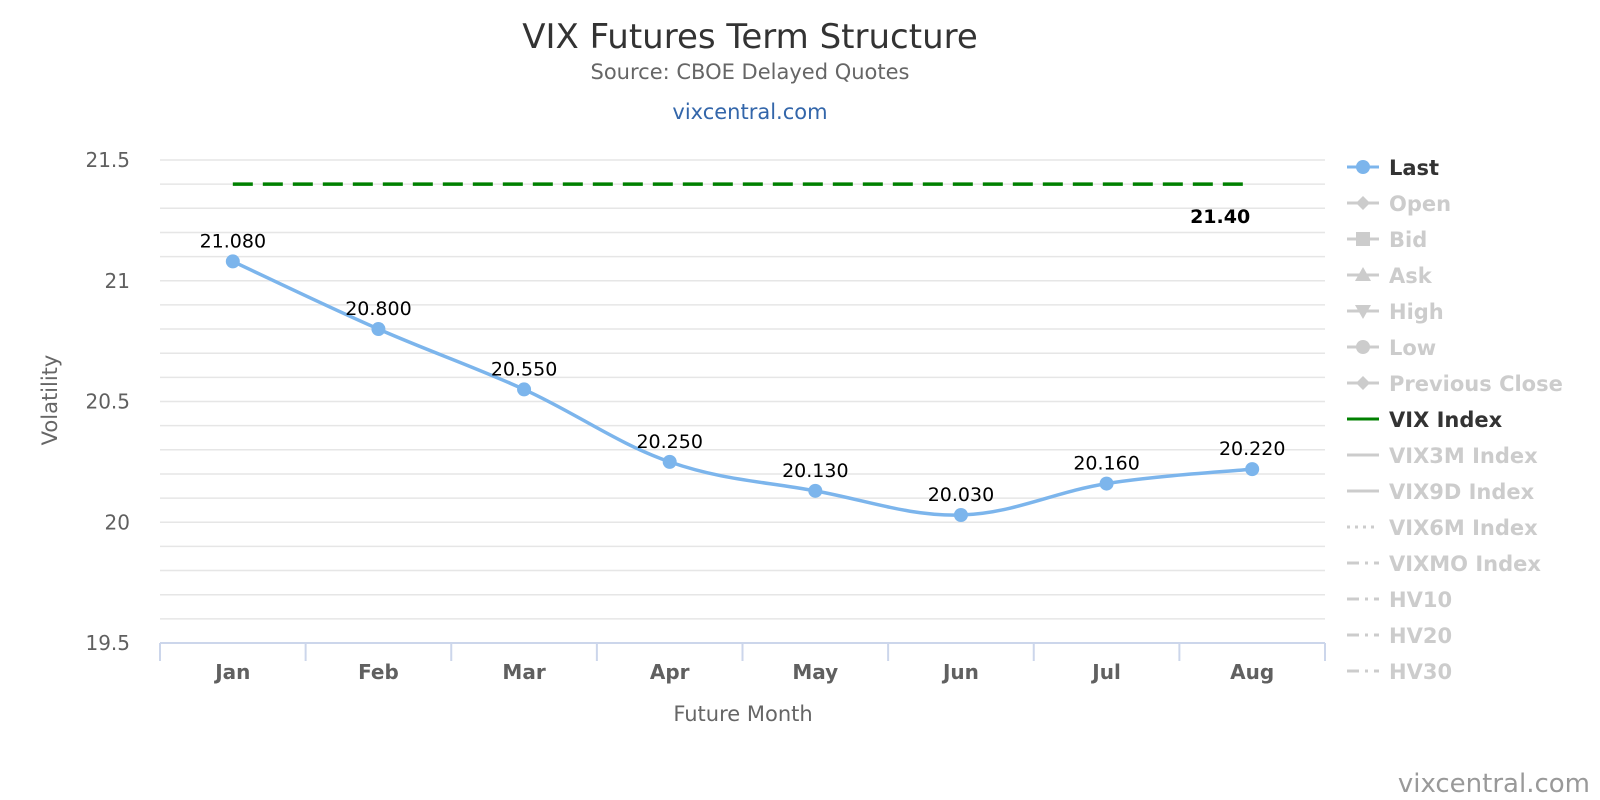 This screenshot has height=800, width=1600. I want to click on legend-symbol-triangle, so click(1363, 274).